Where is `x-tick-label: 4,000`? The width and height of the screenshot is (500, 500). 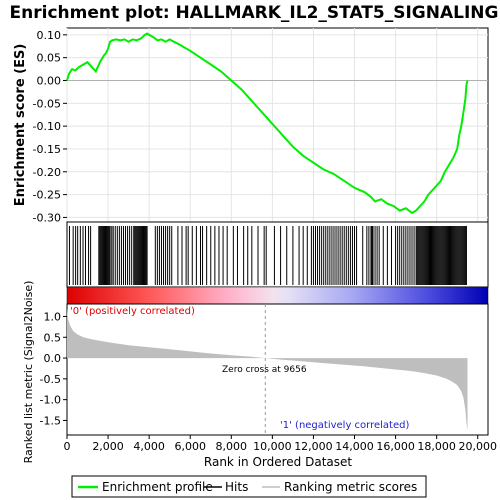 x-tick-label: 4,000 is located at coordinates (149, 446).